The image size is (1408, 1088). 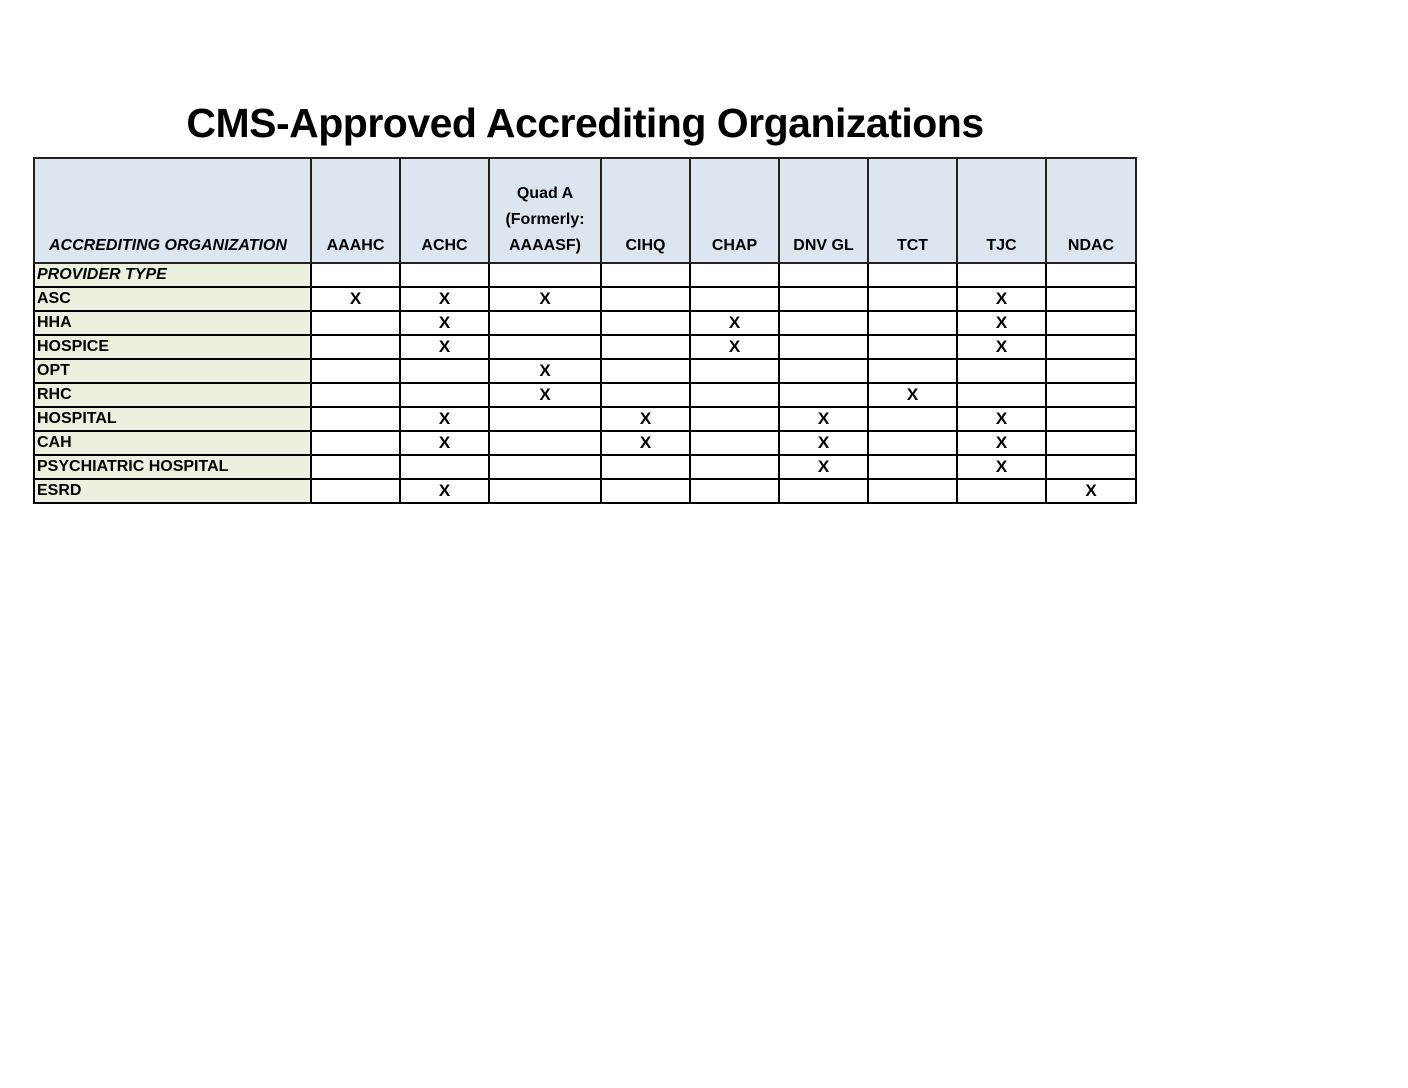 I want to click on column-header: CIHQ, so click(x=645, y=210).